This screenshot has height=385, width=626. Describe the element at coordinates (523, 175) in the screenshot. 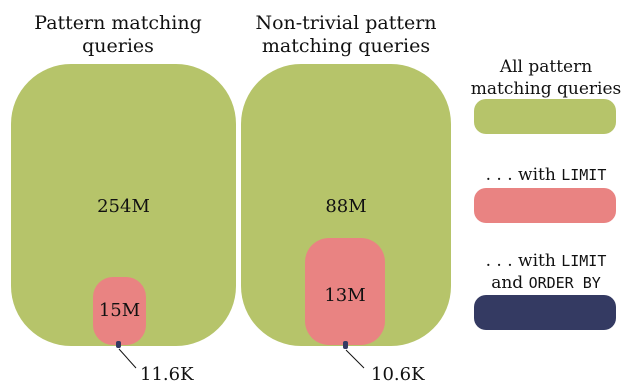

I see `legend-limit-prefix: . . . with` at that location.